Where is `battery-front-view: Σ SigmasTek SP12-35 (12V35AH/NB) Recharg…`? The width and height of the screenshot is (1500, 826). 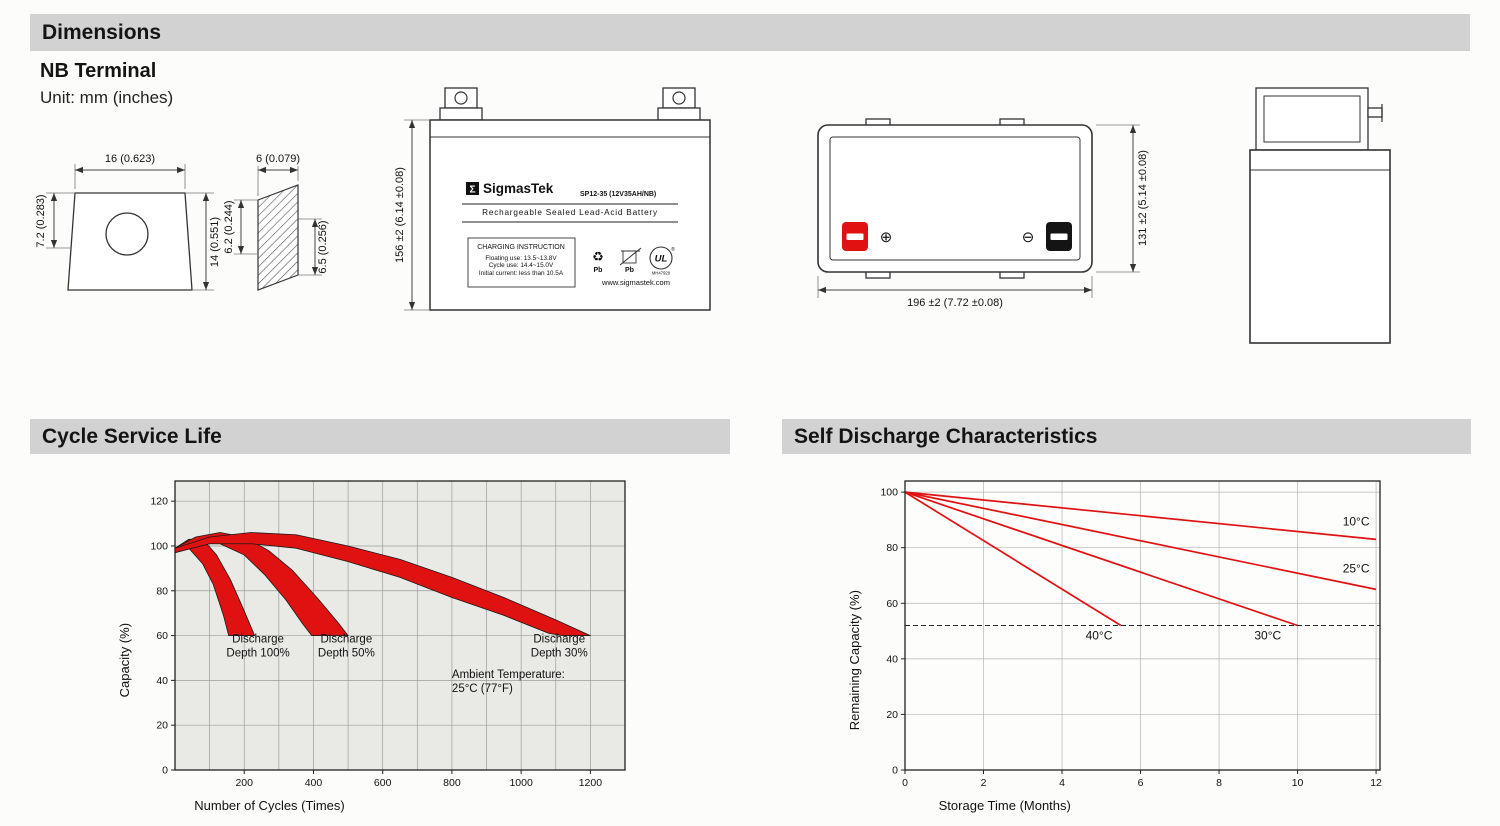
battery-front-view: Σ SigmasTek SP12-35 (12V35AH/NB) Recharg… is located at coordinates (552, 199).